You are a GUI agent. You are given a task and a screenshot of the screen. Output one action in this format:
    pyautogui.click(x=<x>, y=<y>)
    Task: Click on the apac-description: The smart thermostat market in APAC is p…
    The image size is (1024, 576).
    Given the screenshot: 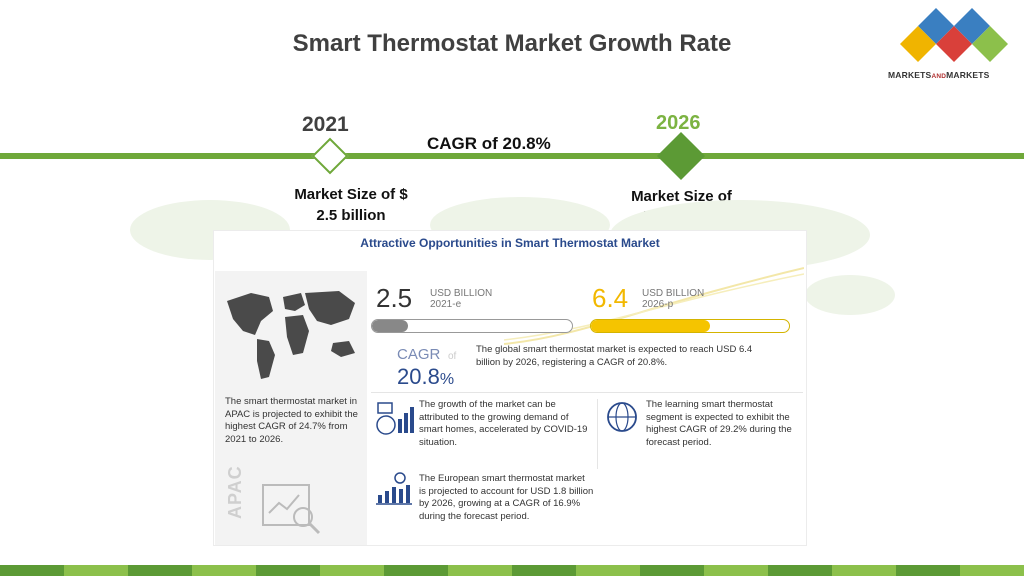 What is the action you would take?
    pyautogui.click(x=291, y=420)
    